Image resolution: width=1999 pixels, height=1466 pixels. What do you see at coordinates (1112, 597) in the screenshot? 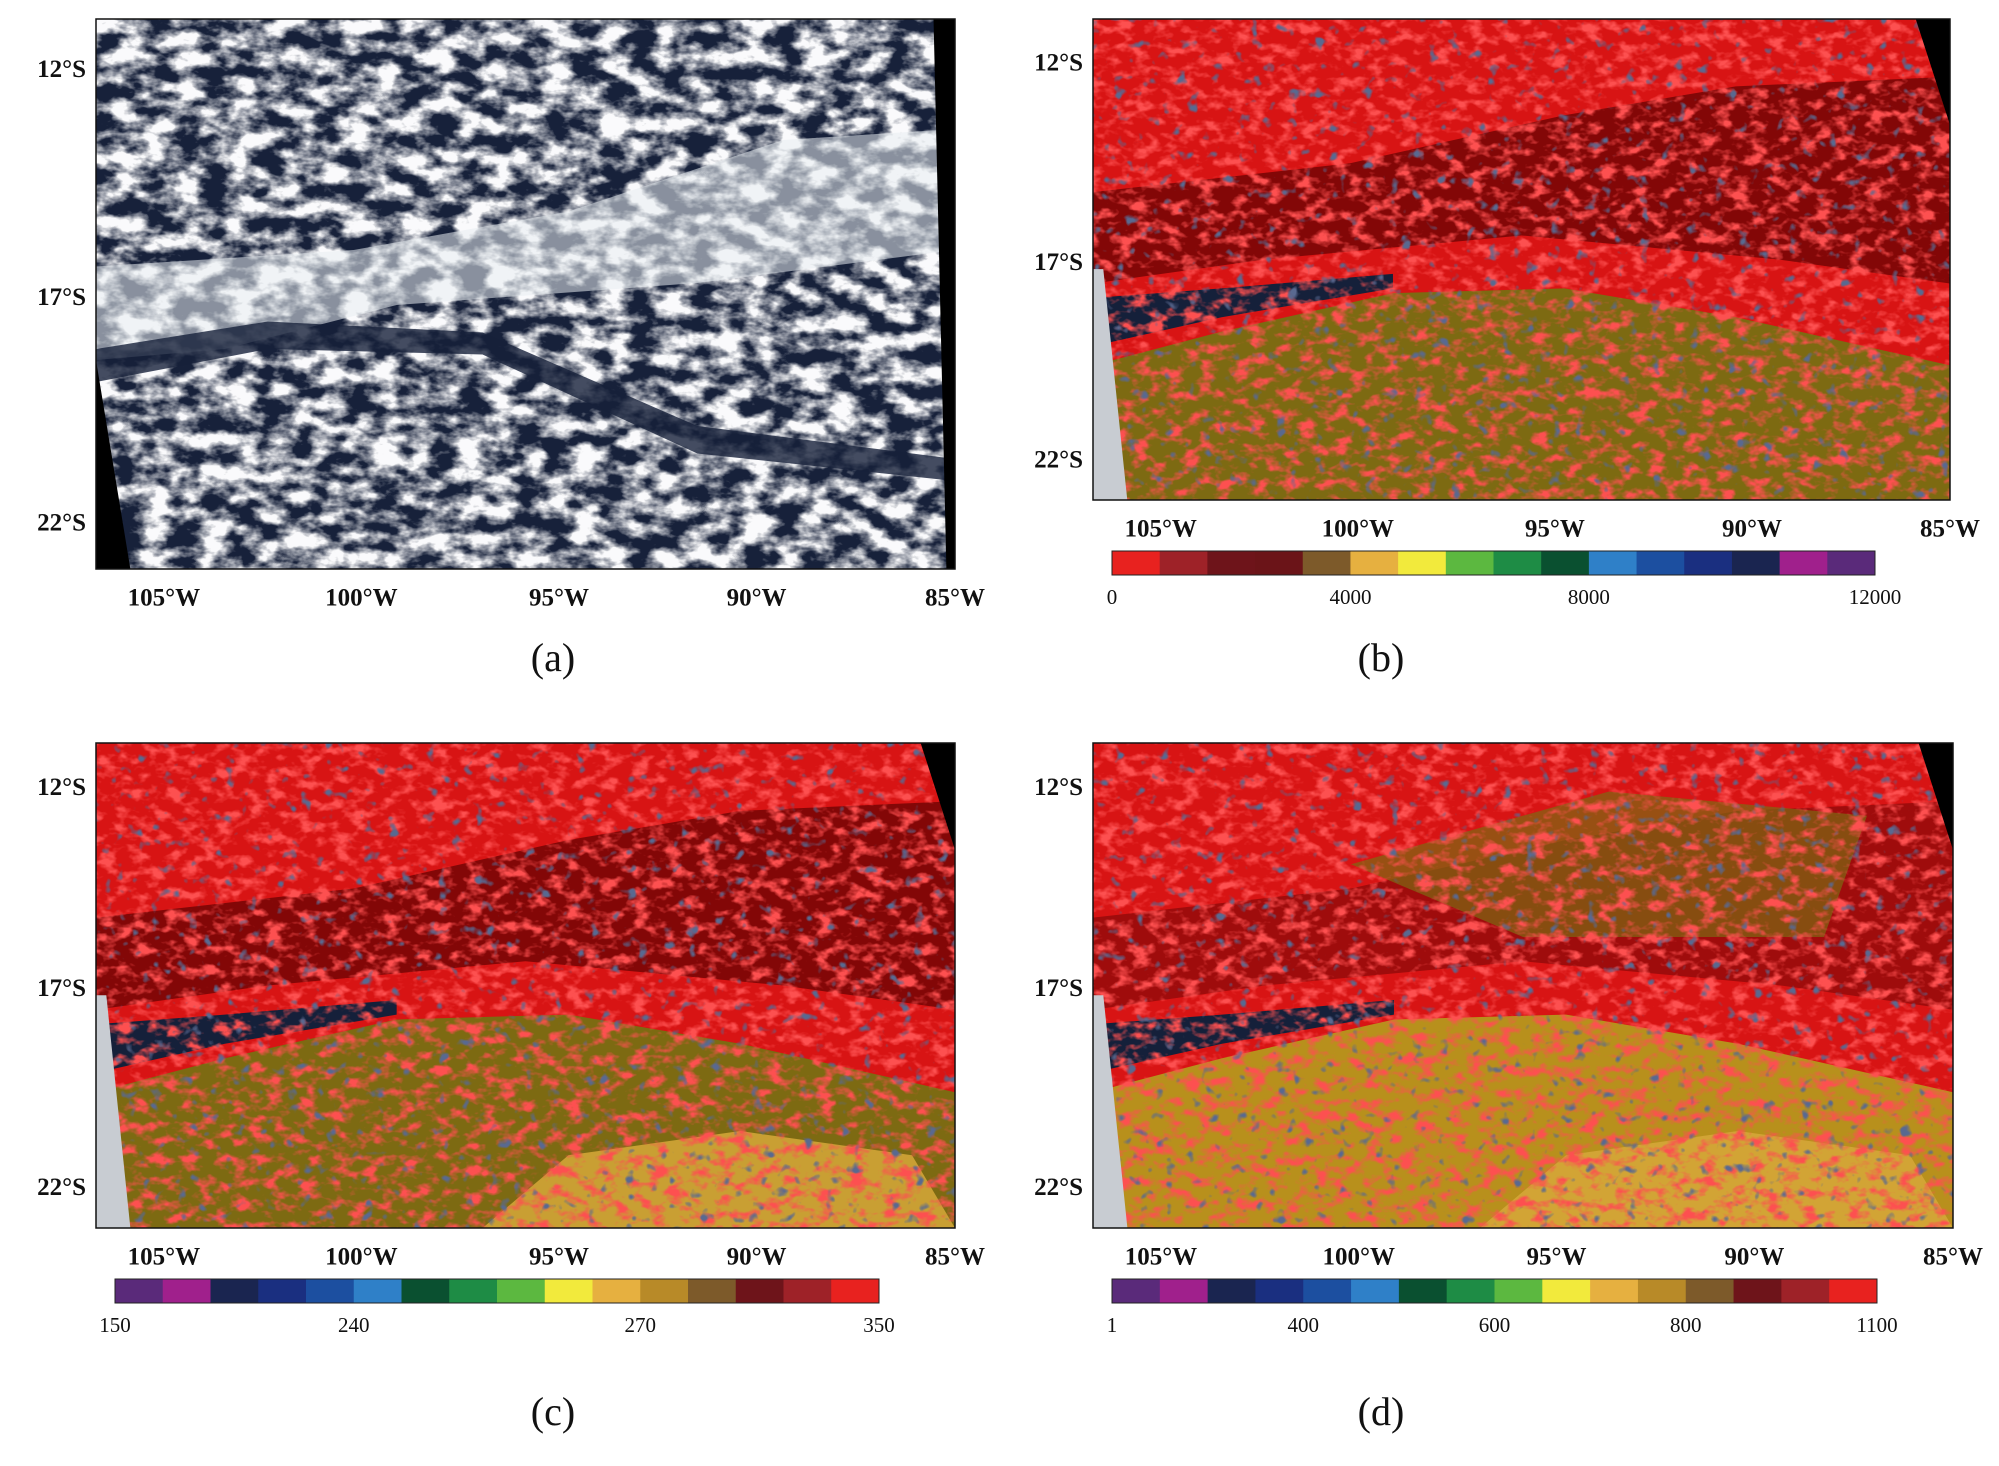
I see `colorbar-tick-label: 0` at bounding box center [1112, 597].